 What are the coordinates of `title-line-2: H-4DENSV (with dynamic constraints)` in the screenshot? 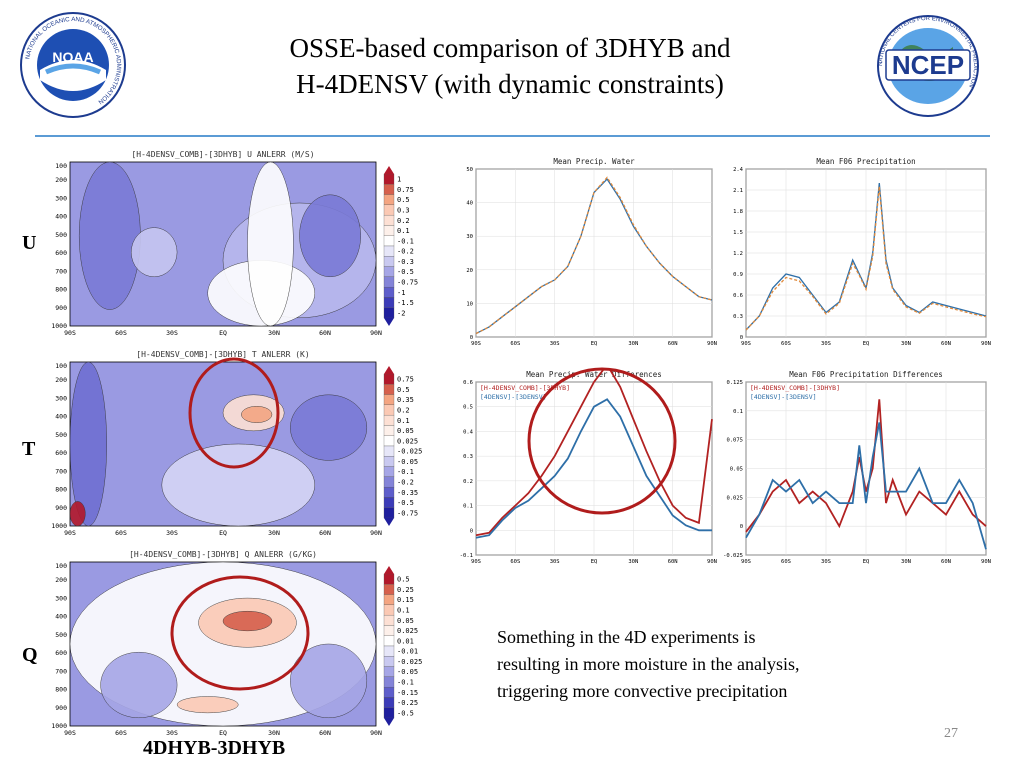 It's located at (510, 84).